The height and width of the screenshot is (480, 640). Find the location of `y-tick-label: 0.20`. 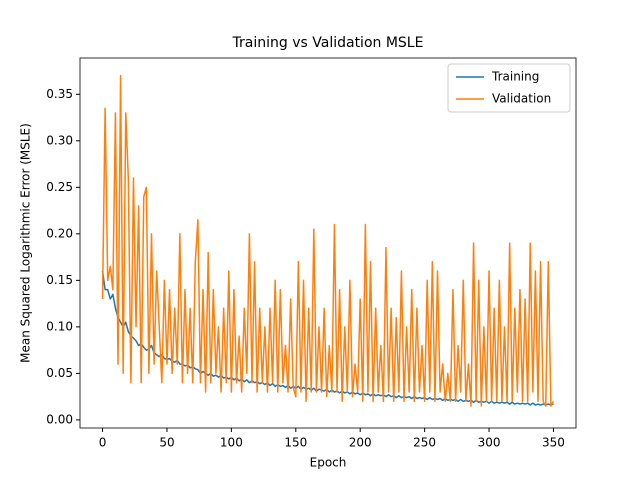

y-tick-label: 0.20 is located at coordinates (59, 233).